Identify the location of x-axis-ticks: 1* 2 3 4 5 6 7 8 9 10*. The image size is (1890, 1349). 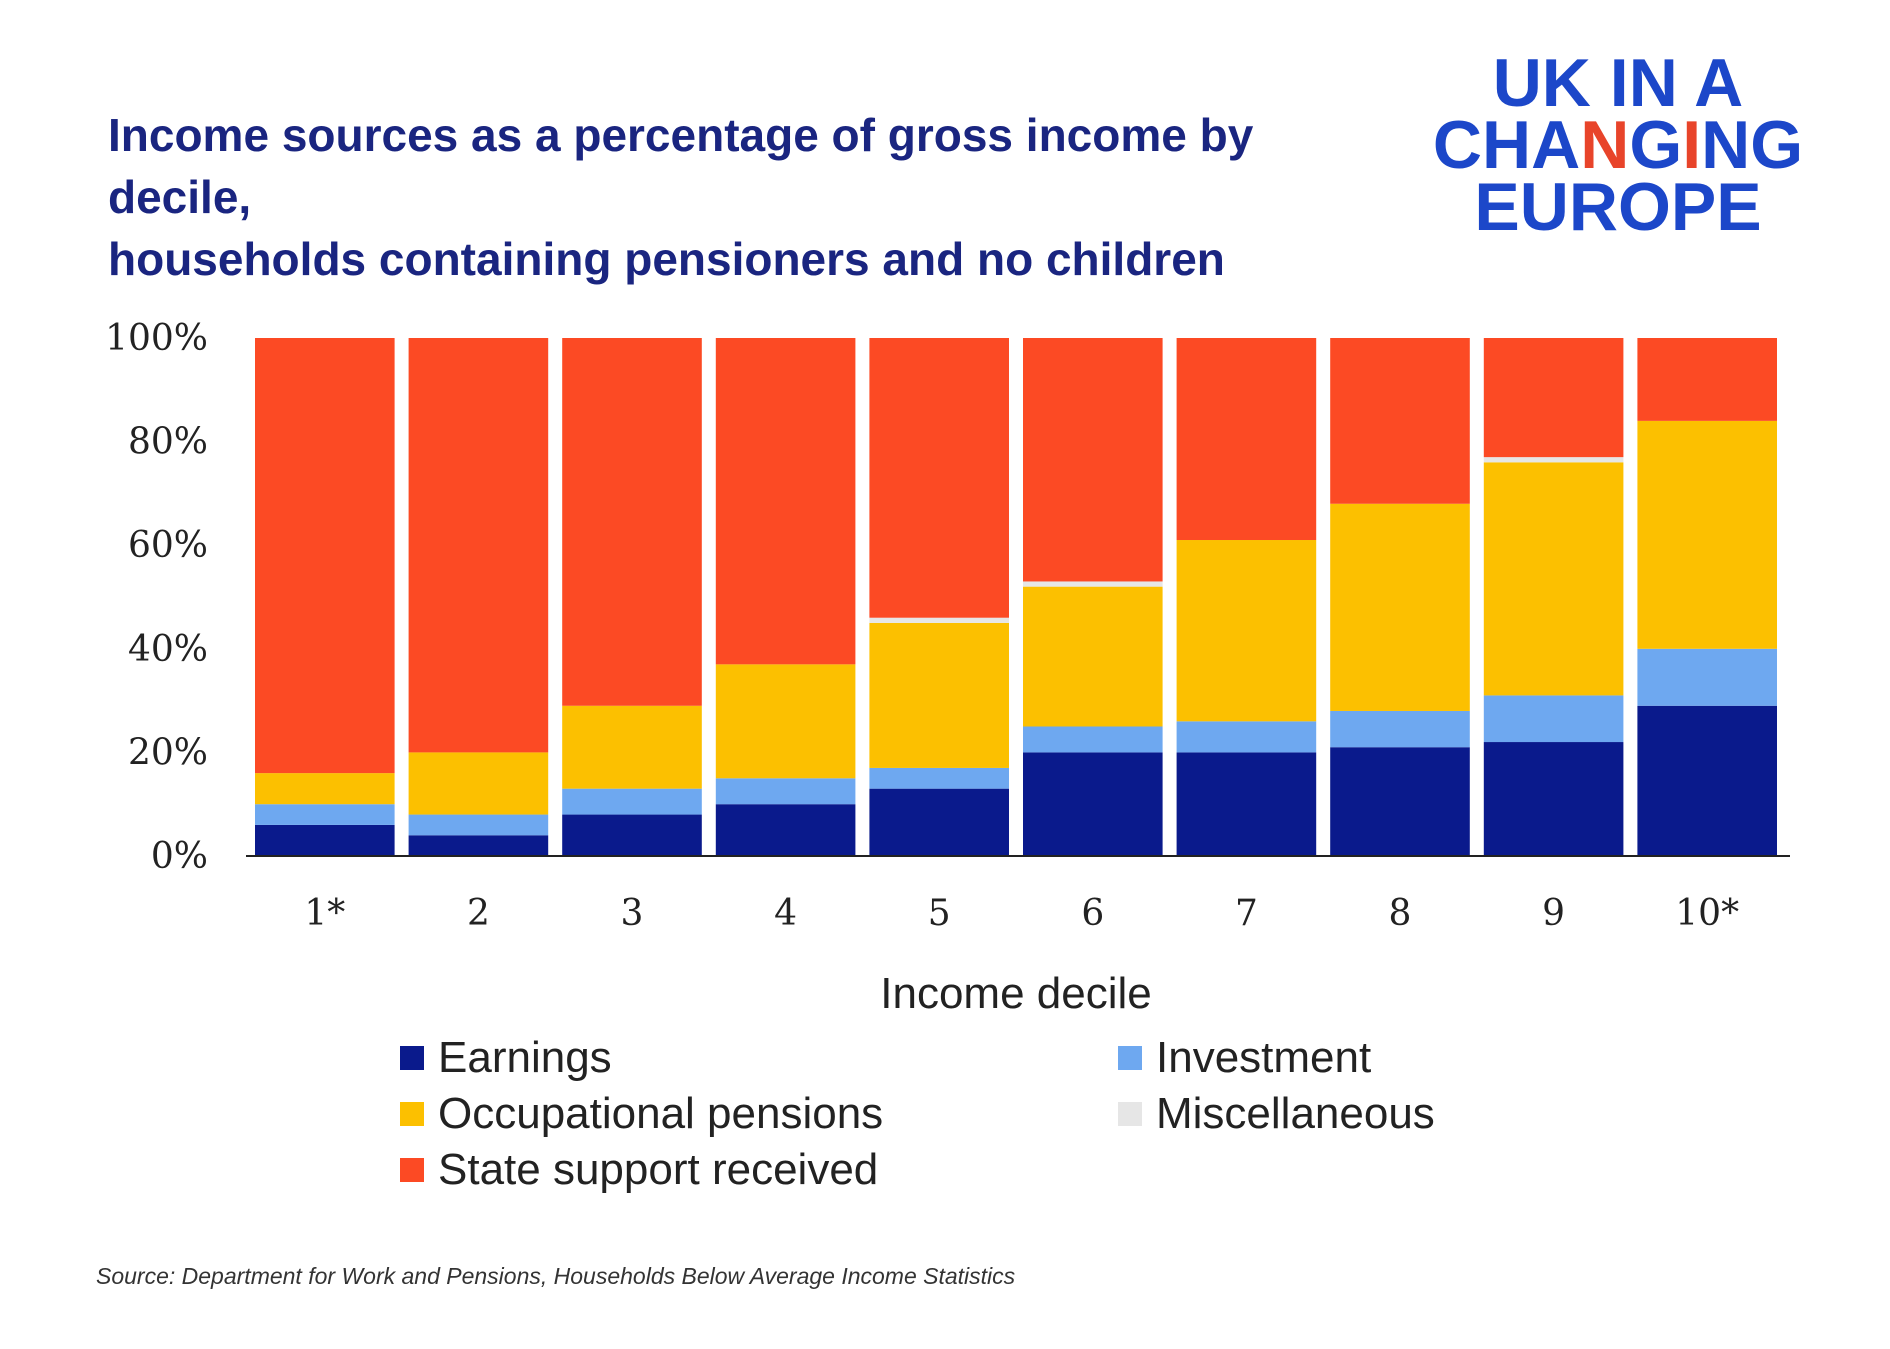
(1021, 913).